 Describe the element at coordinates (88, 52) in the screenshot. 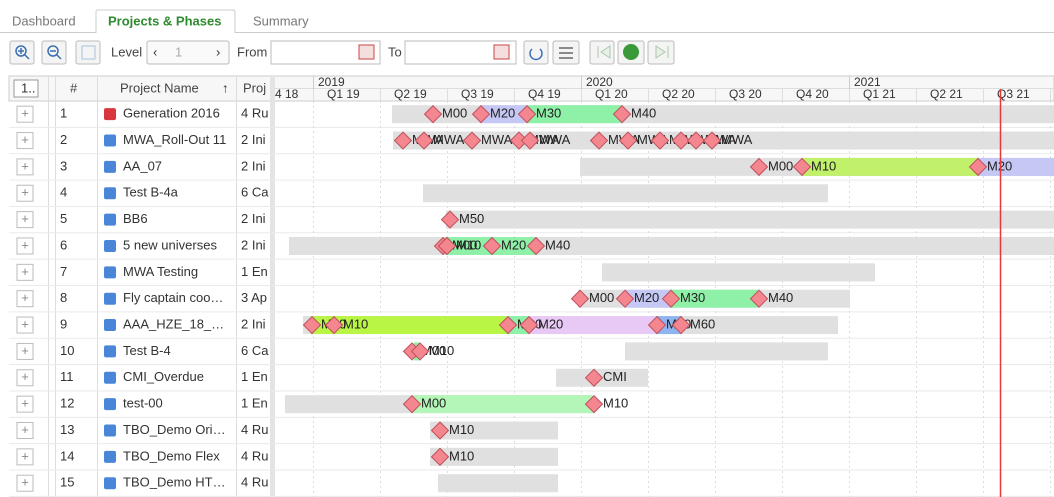

I see `expand` at that location.